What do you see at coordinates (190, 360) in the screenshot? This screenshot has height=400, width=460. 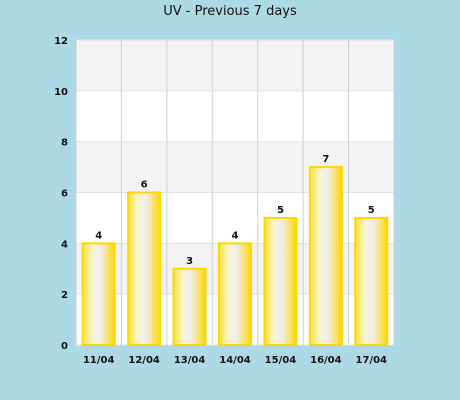 I see `x-tick-label: 13/04` at bounding box center [190, 360].